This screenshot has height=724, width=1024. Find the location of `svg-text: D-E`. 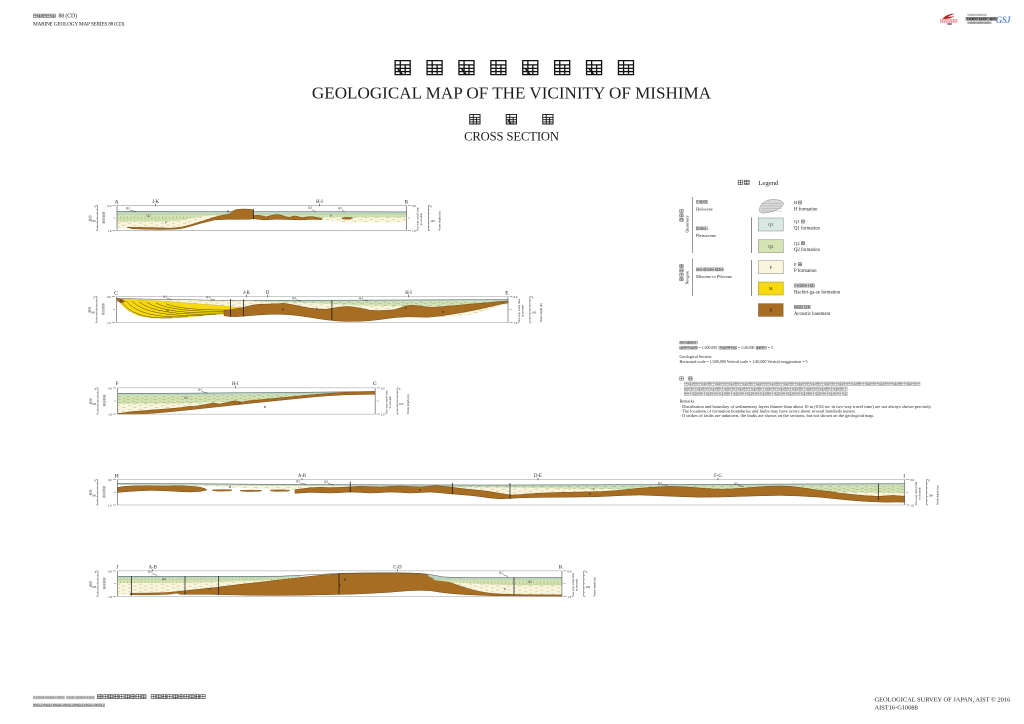

svg-text: D-E is located at coordinates (538, 476).